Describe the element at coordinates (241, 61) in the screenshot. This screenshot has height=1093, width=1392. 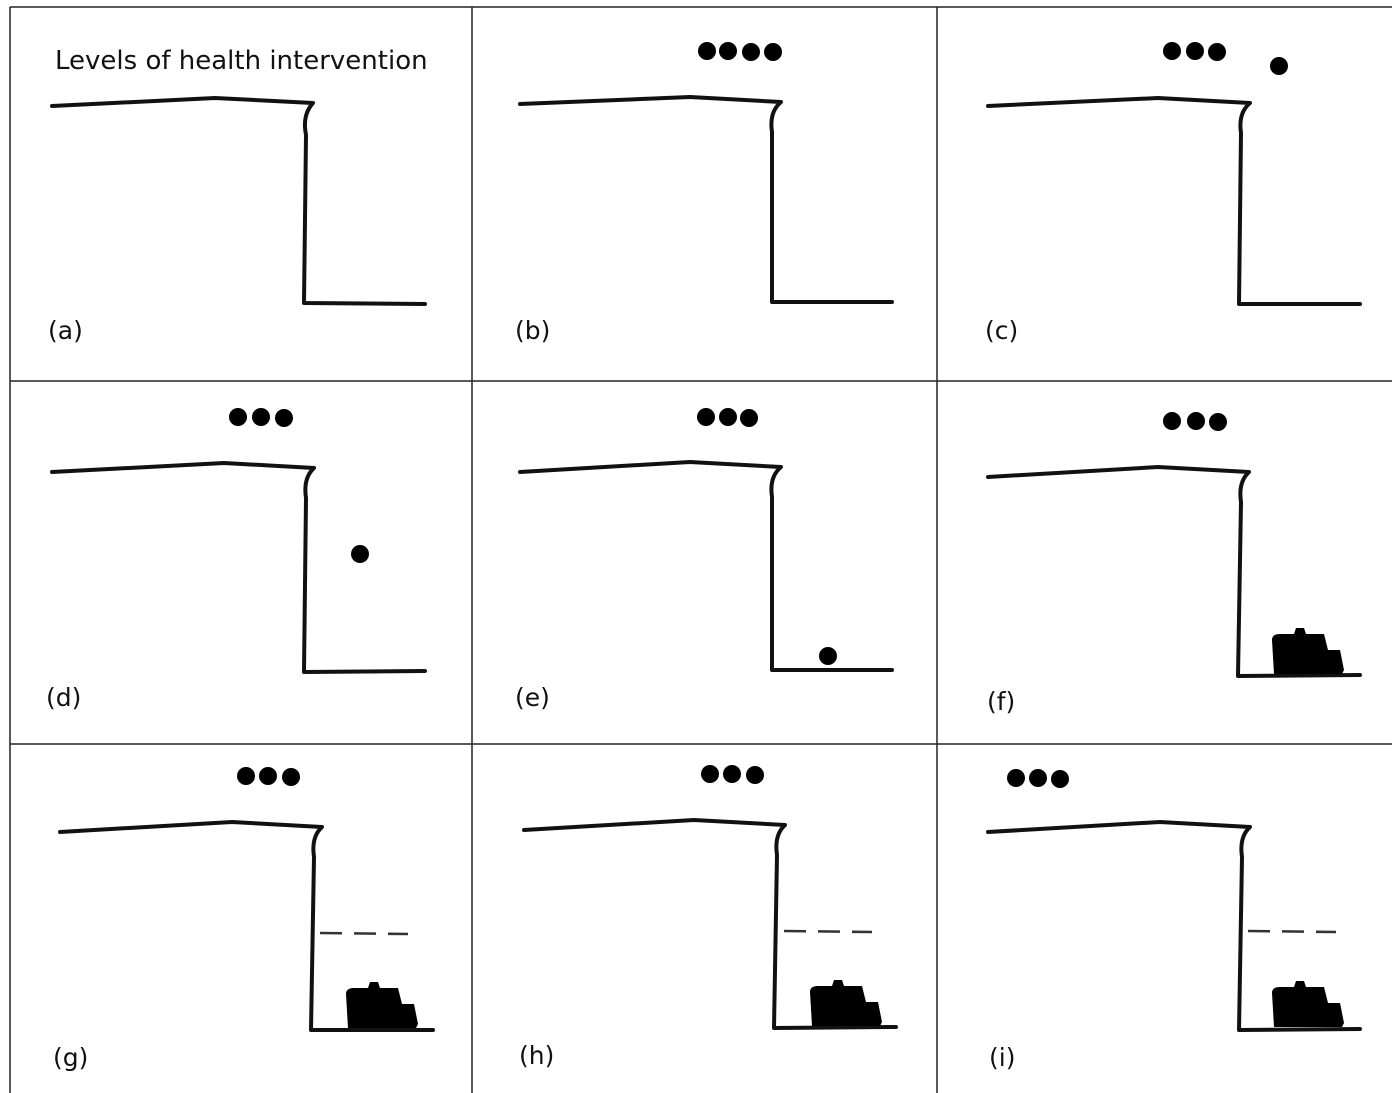
I see `diagram-title: Levels of health intervention` at that location.